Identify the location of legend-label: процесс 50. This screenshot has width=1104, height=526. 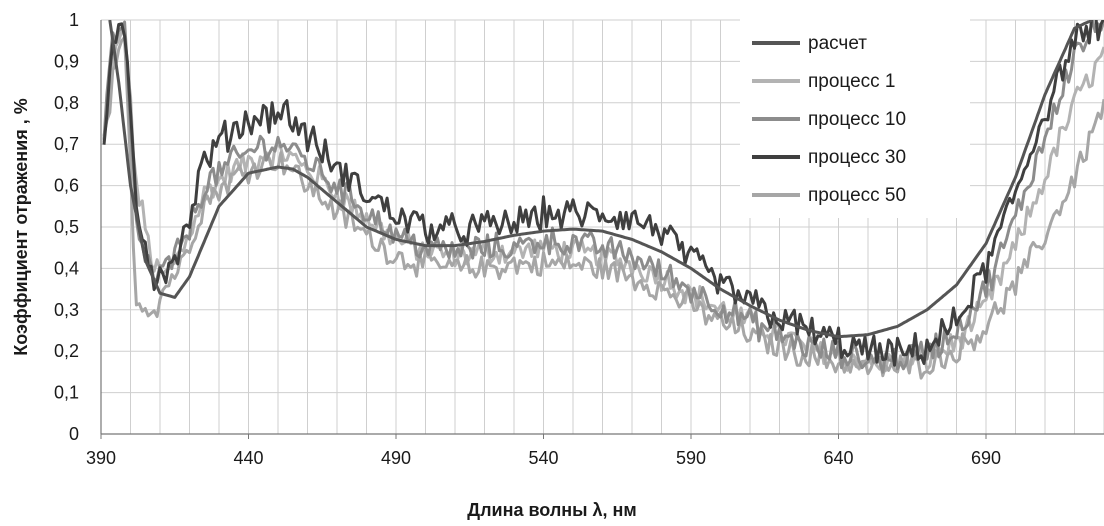
(857, 195).